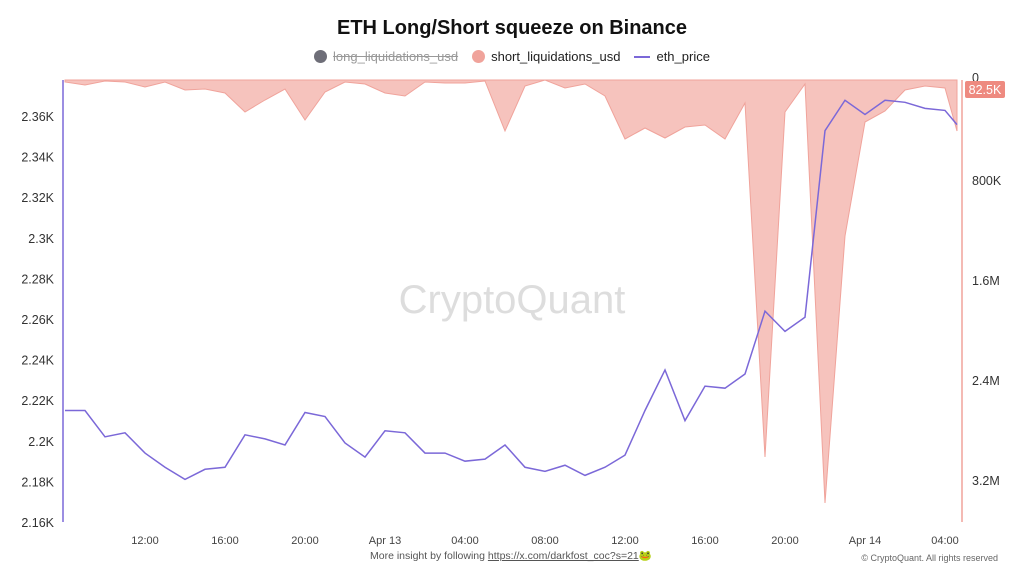  What do you see at coordinates (645, 556) in the screenshot?
I see `frog-icon: 🐸` at bounding box center [645, 556].